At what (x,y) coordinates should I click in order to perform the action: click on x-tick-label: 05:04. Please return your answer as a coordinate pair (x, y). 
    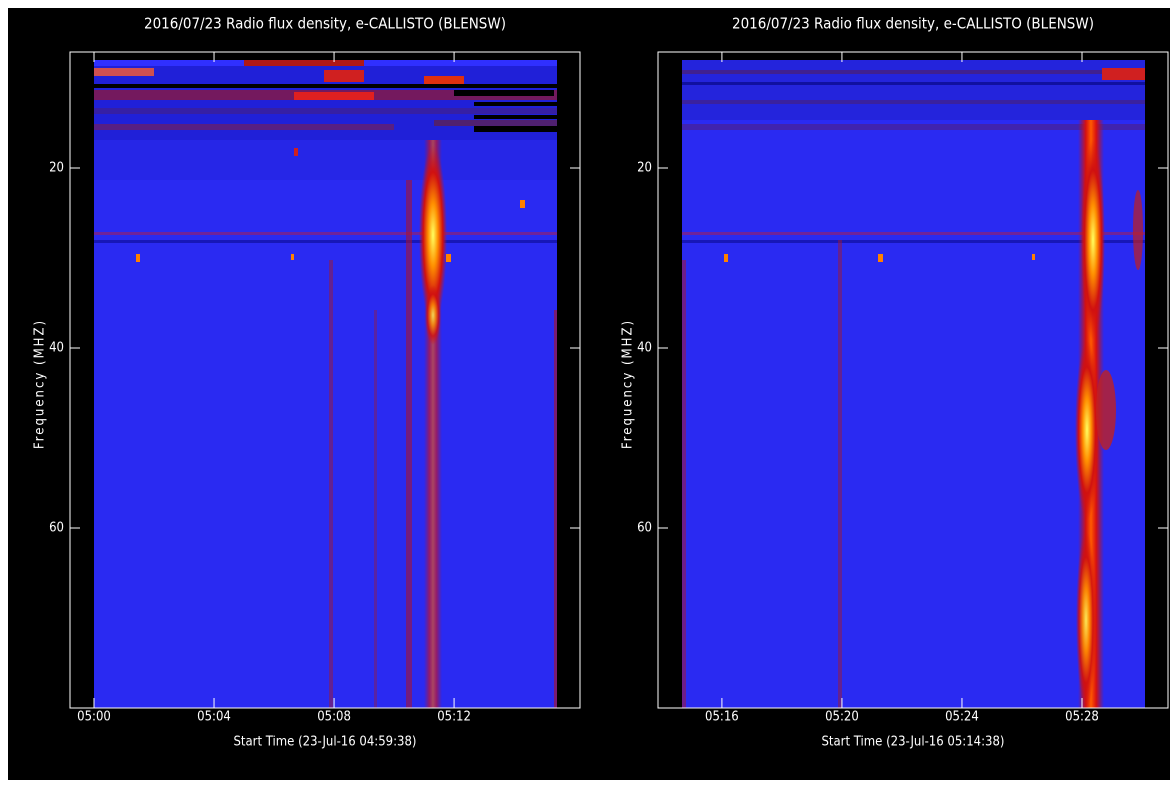
    Looking at the image, I should click on (214, 717).